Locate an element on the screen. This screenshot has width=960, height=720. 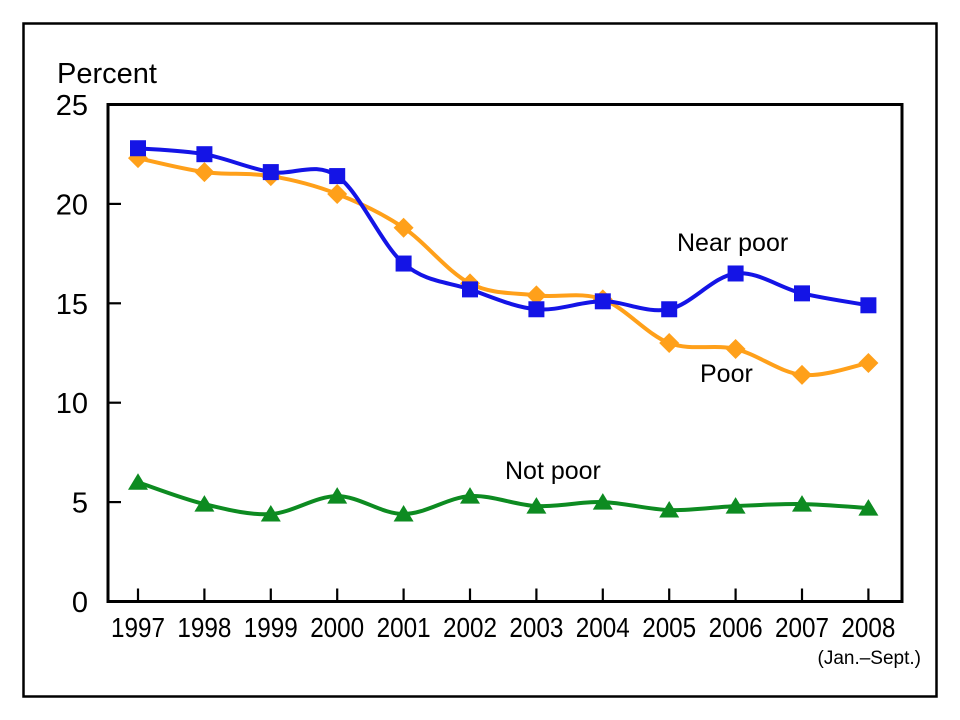
marker-near-poor-1998 is located at coordinates (204, 154).